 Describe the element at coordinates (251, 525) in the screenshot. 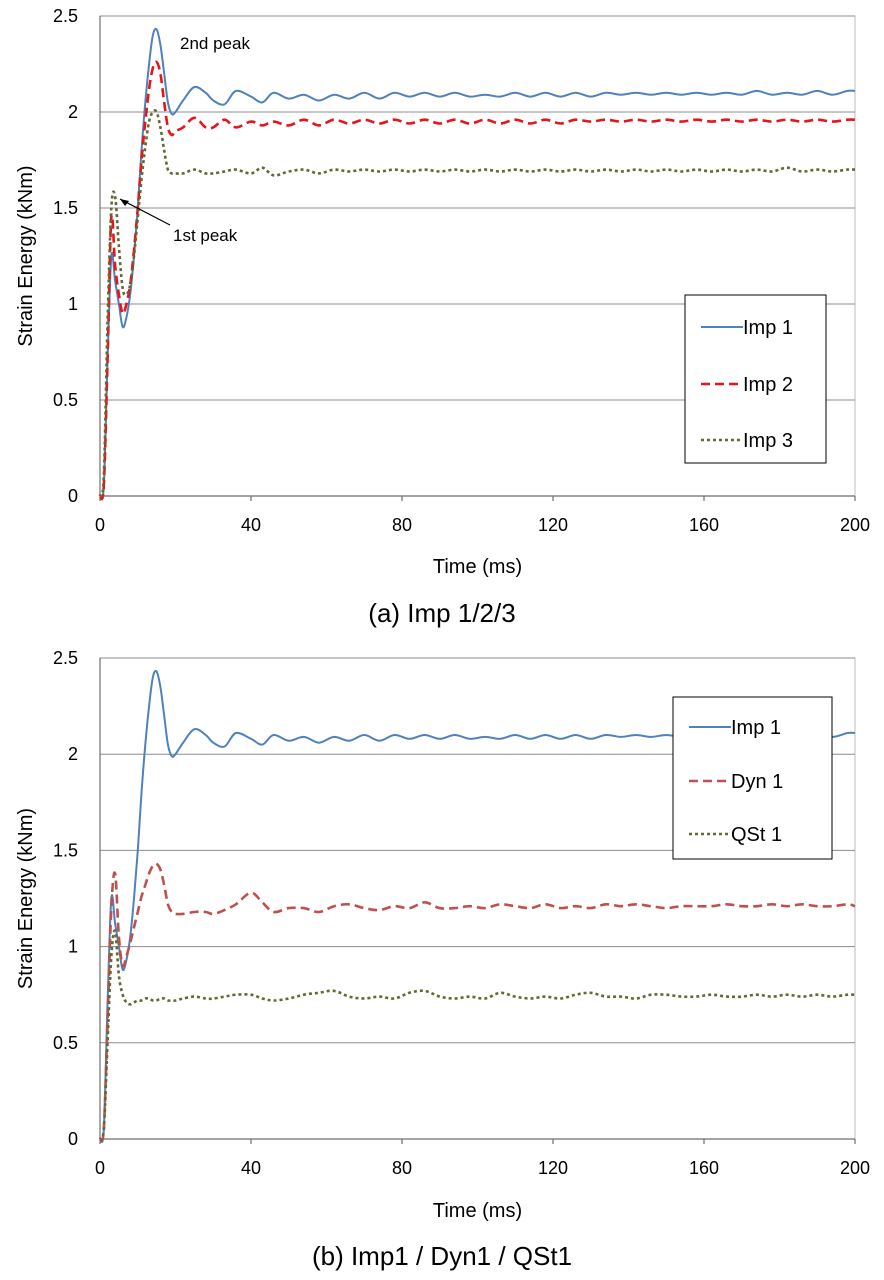

I see `chart1-xtick-label: 40` at that location.